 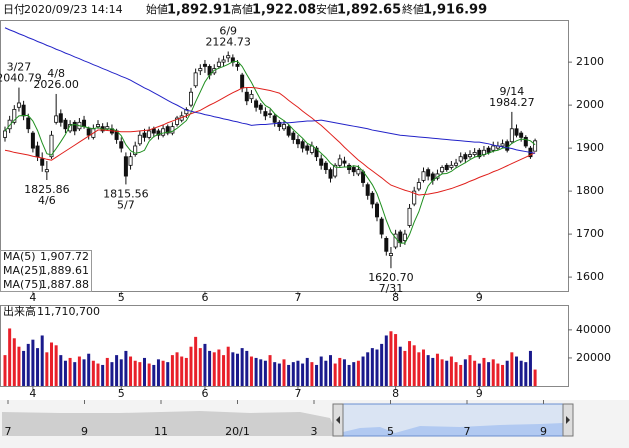 I want to click on y-tick-label: 40000, so click(x=593, y=329).